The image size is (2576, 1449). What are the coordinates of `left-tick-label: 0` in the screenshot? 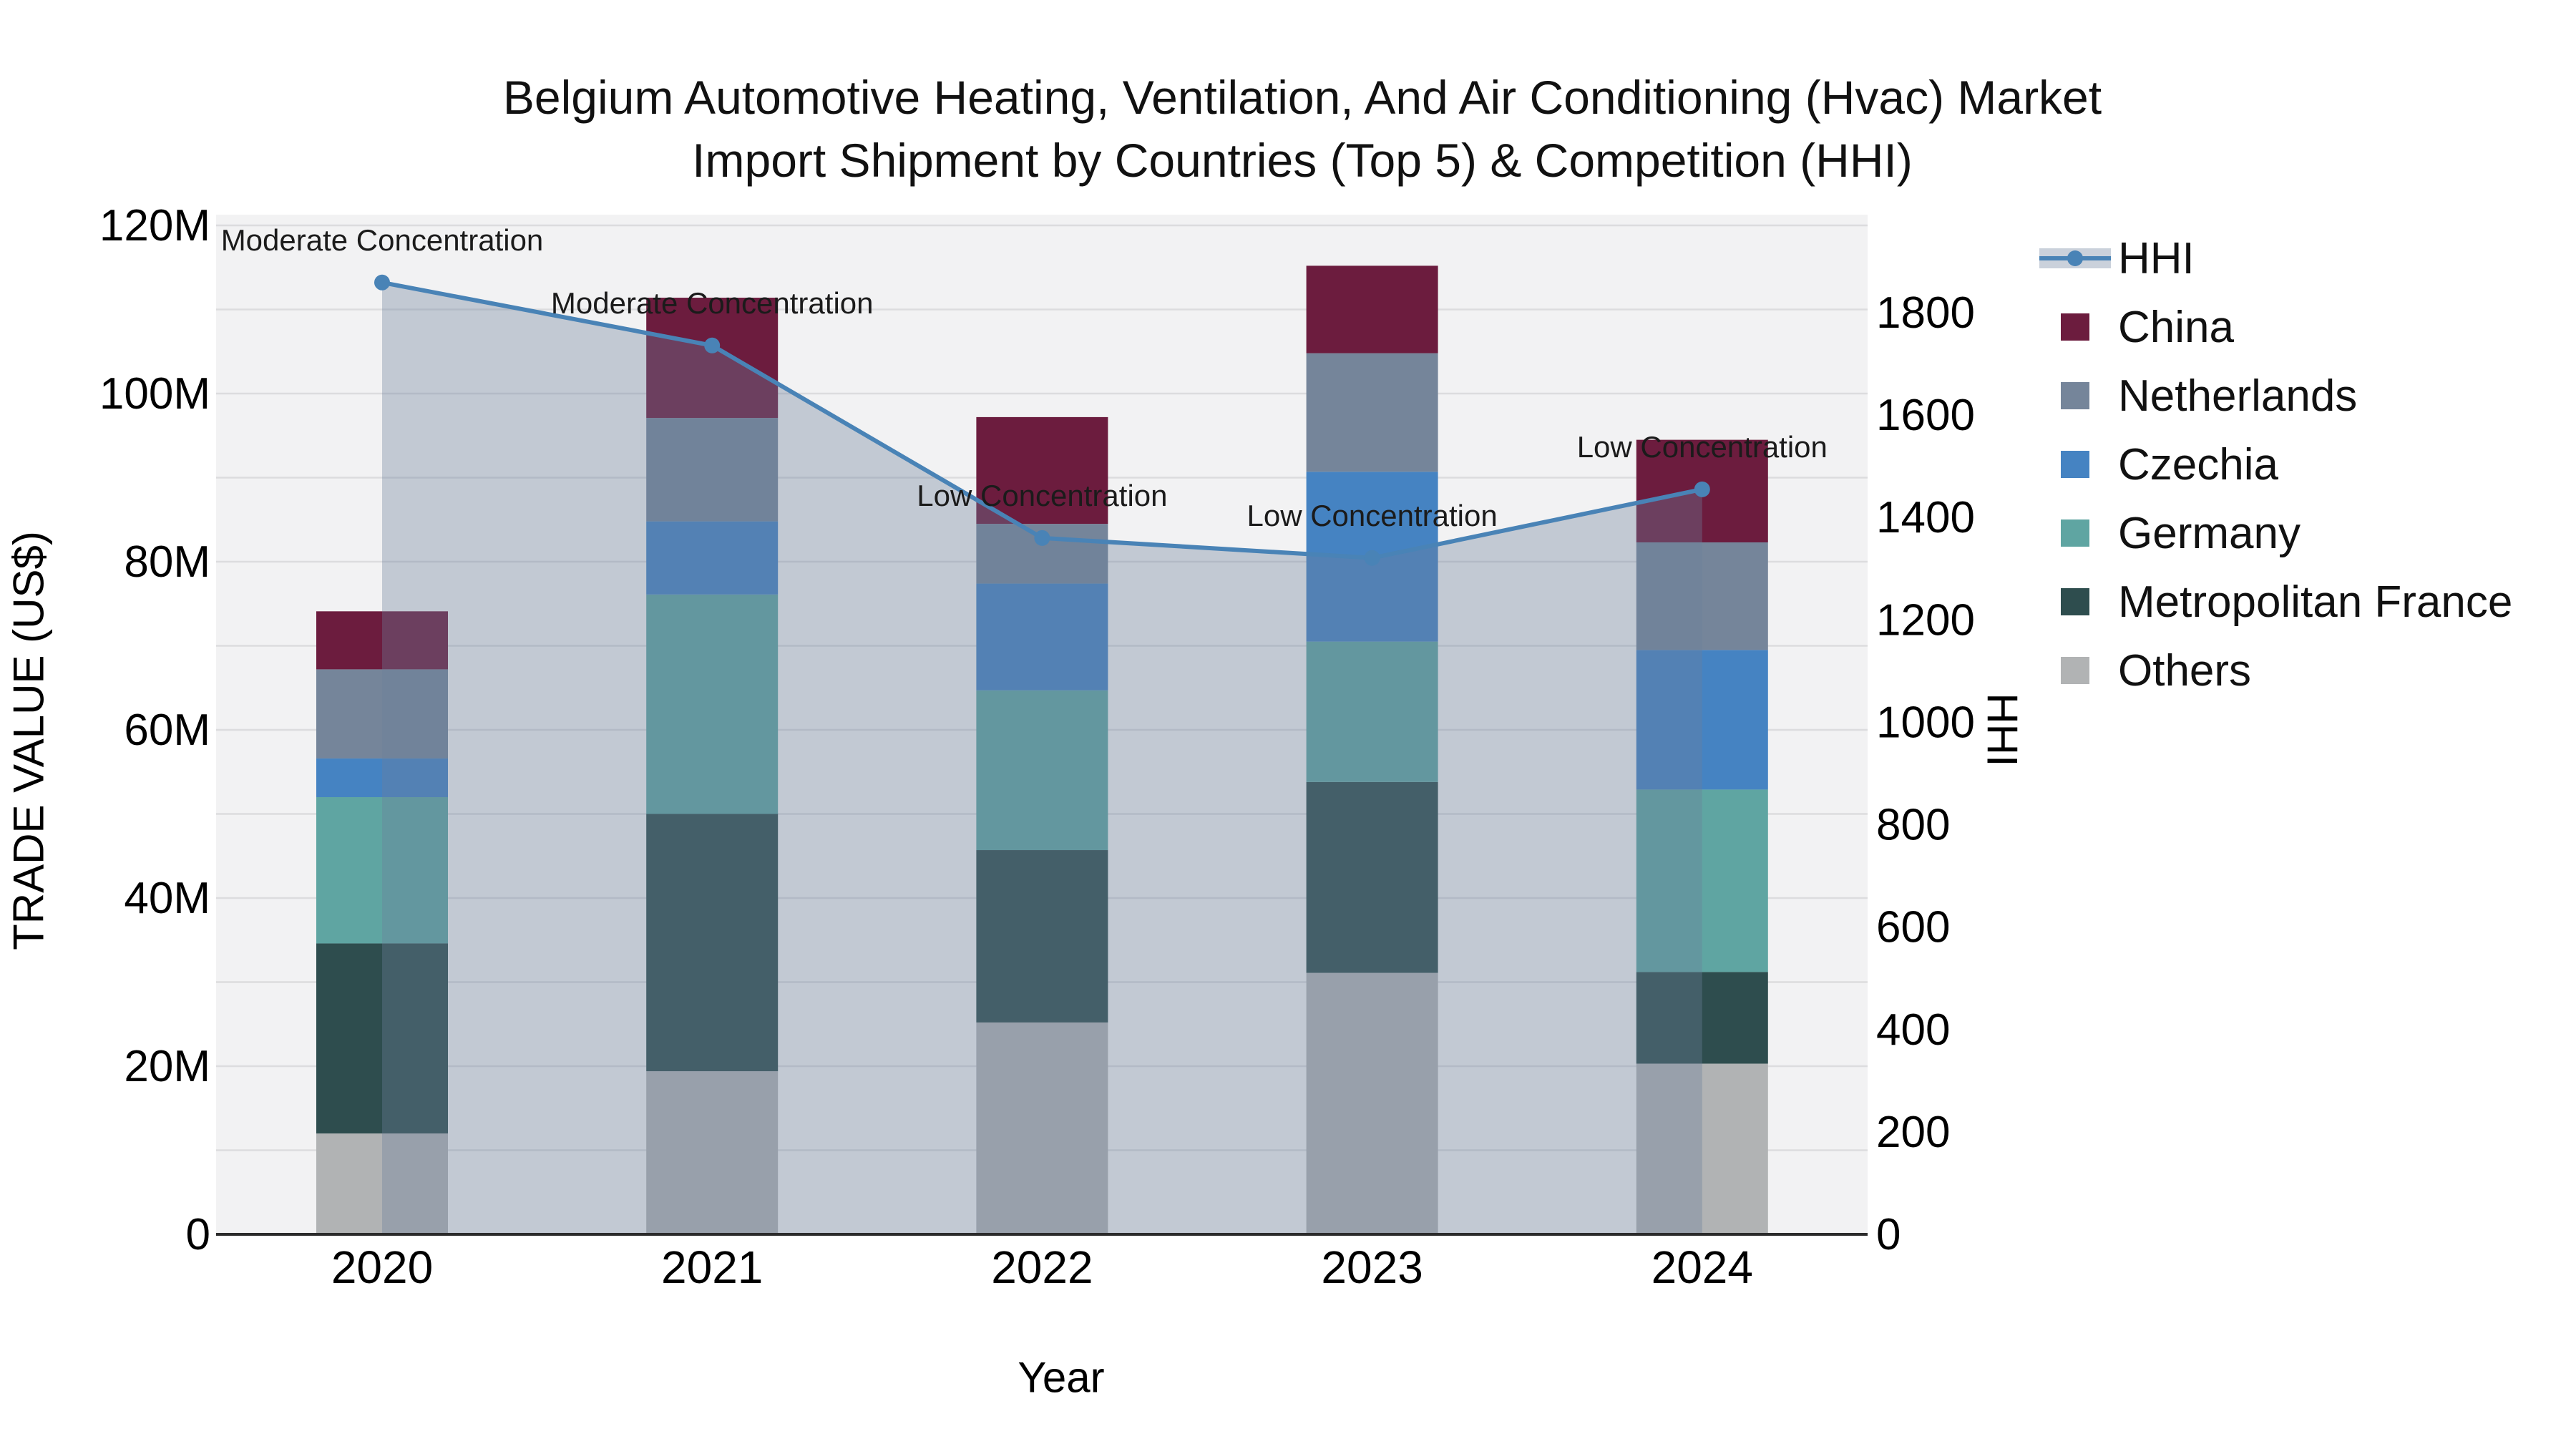 It's located at (198, 1234).